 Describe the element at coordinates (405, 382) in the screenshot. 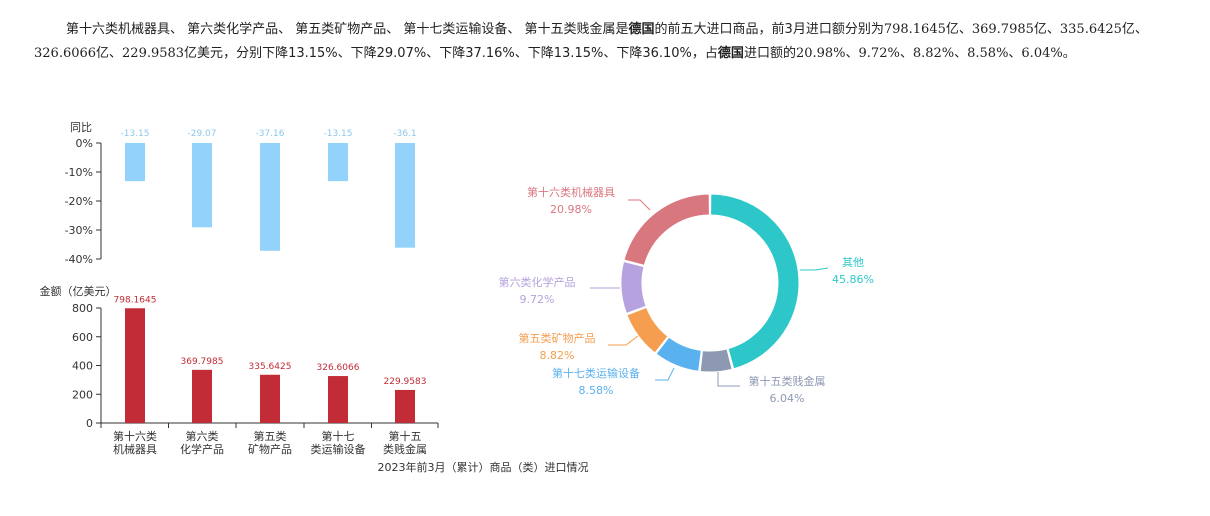

I see `amount-data-label: 229.9583` at that location.